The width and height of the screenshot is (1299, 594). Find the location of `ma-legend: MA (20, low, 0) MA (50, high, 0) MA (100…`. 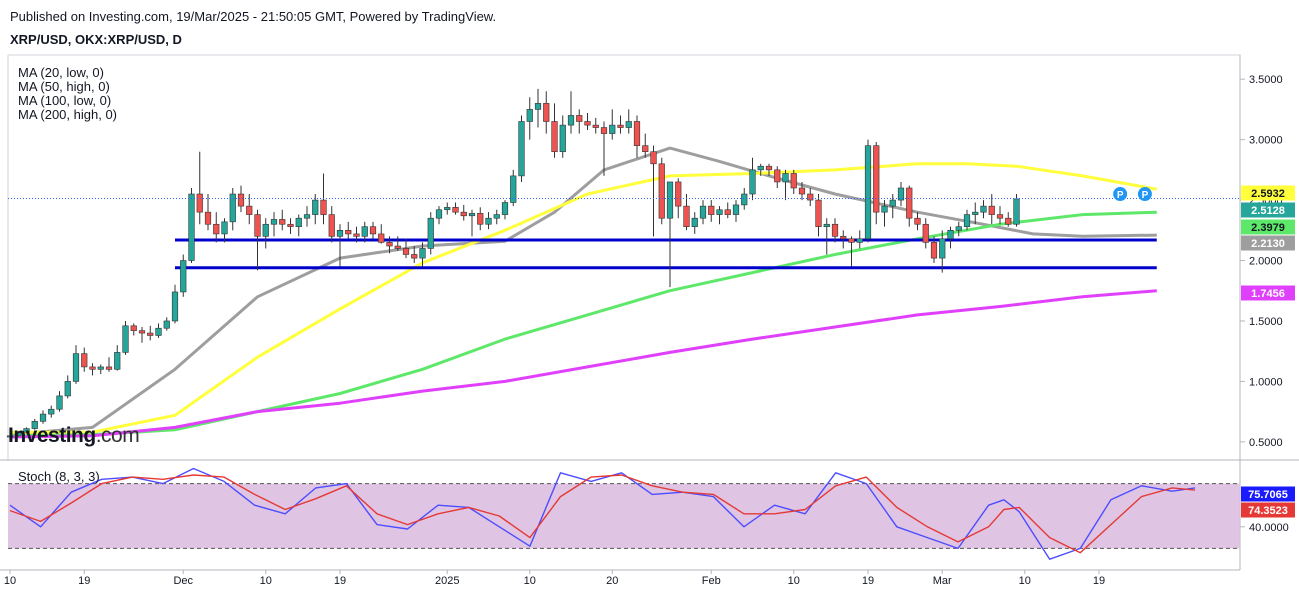

ma-legend: MA (20, low, 0) MA (50, high, 0) MA (100… is located at coordinates (67, 94).